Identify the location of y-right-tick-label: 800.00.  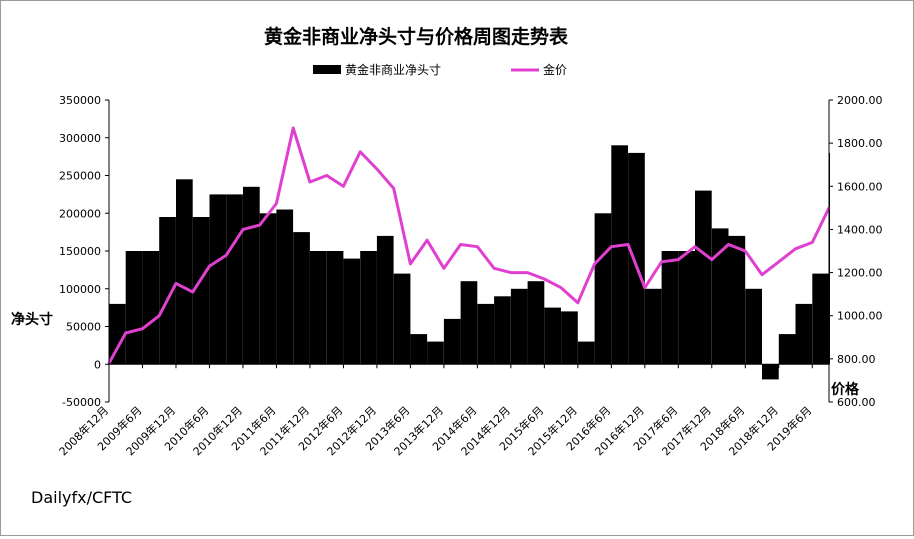
(856, 359).